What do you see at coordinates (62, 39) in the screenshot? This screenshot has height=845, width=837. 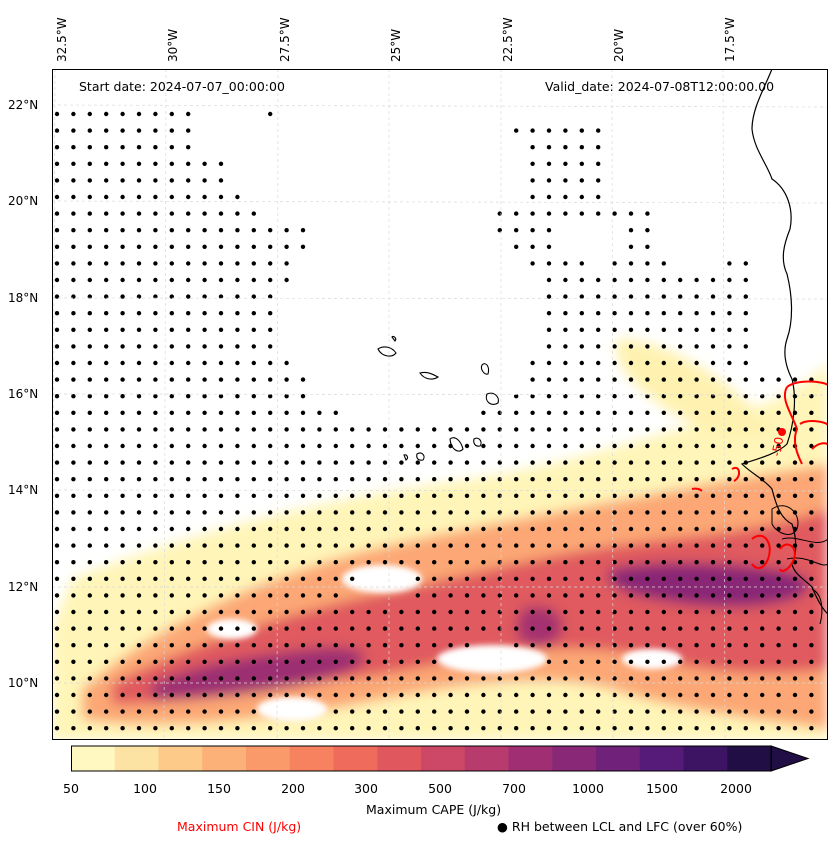 I see `lon-label: 32.5°W` at bounding box center [62, 39].